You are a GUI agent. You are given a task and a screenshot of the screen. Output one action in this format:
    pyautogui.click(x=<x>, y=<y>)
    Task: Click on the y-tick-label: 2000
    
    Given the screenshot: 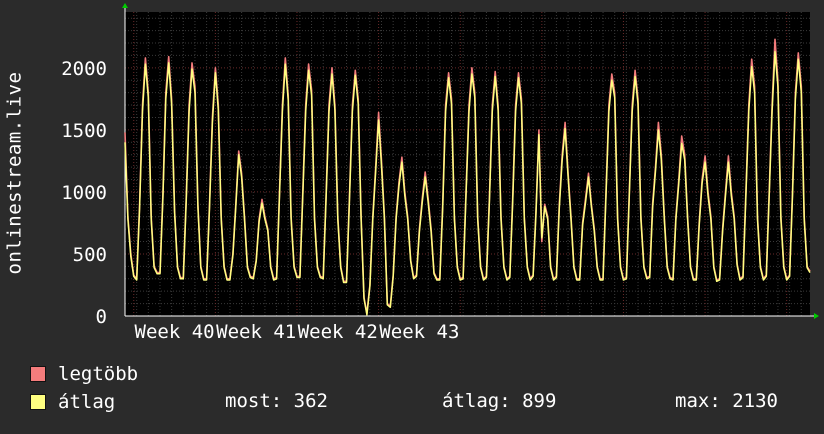 What is the action you would take?
    pyautogui.click(x=84, y=69)
    